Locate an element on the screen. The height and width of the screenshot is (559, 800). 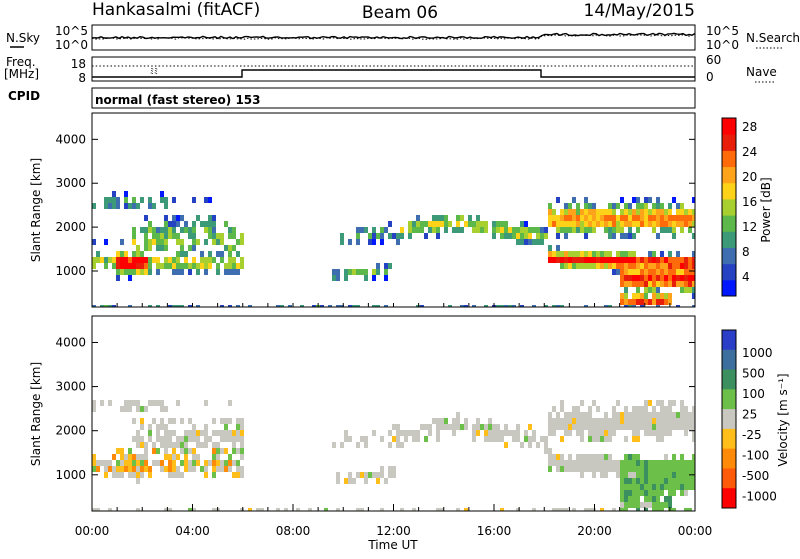
x-tick-label: 20:00 is located at coordinates (594, 531).